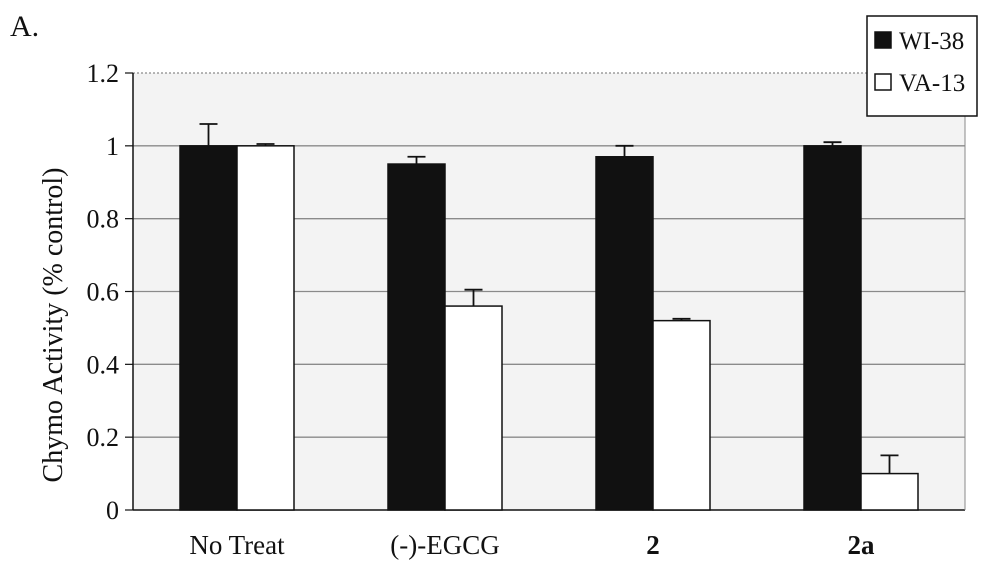 The height and width of the screenshot is (564, 999). I want to click on x-tick-label: 2, so click(653, 545).